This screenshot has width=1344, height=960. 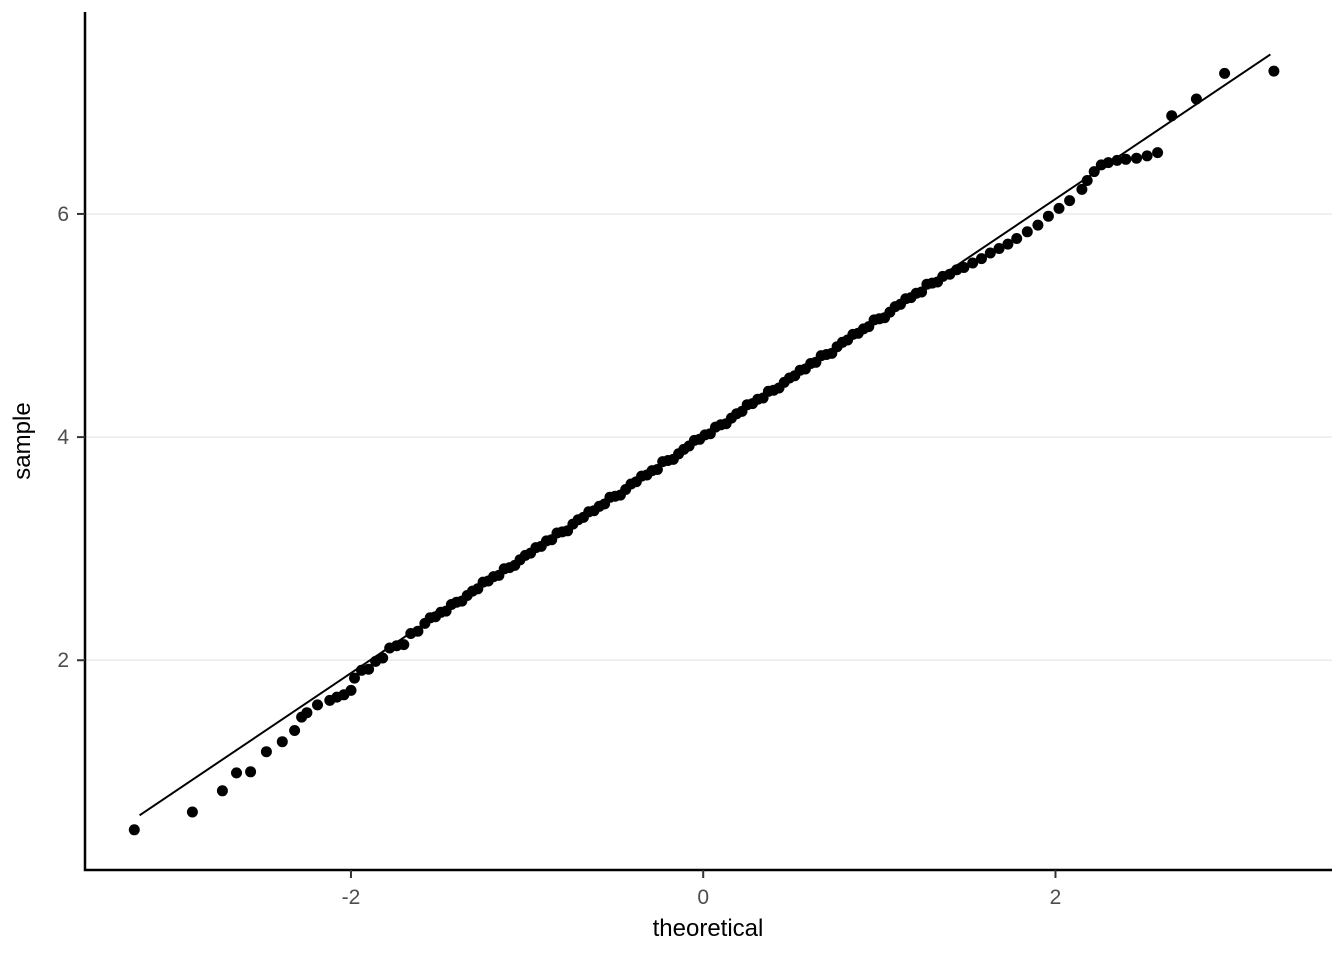 What do you see at coordinates (63, 214) in the screenshot?
I see `y-tick-label: 6` at bounding box center [63, 214].